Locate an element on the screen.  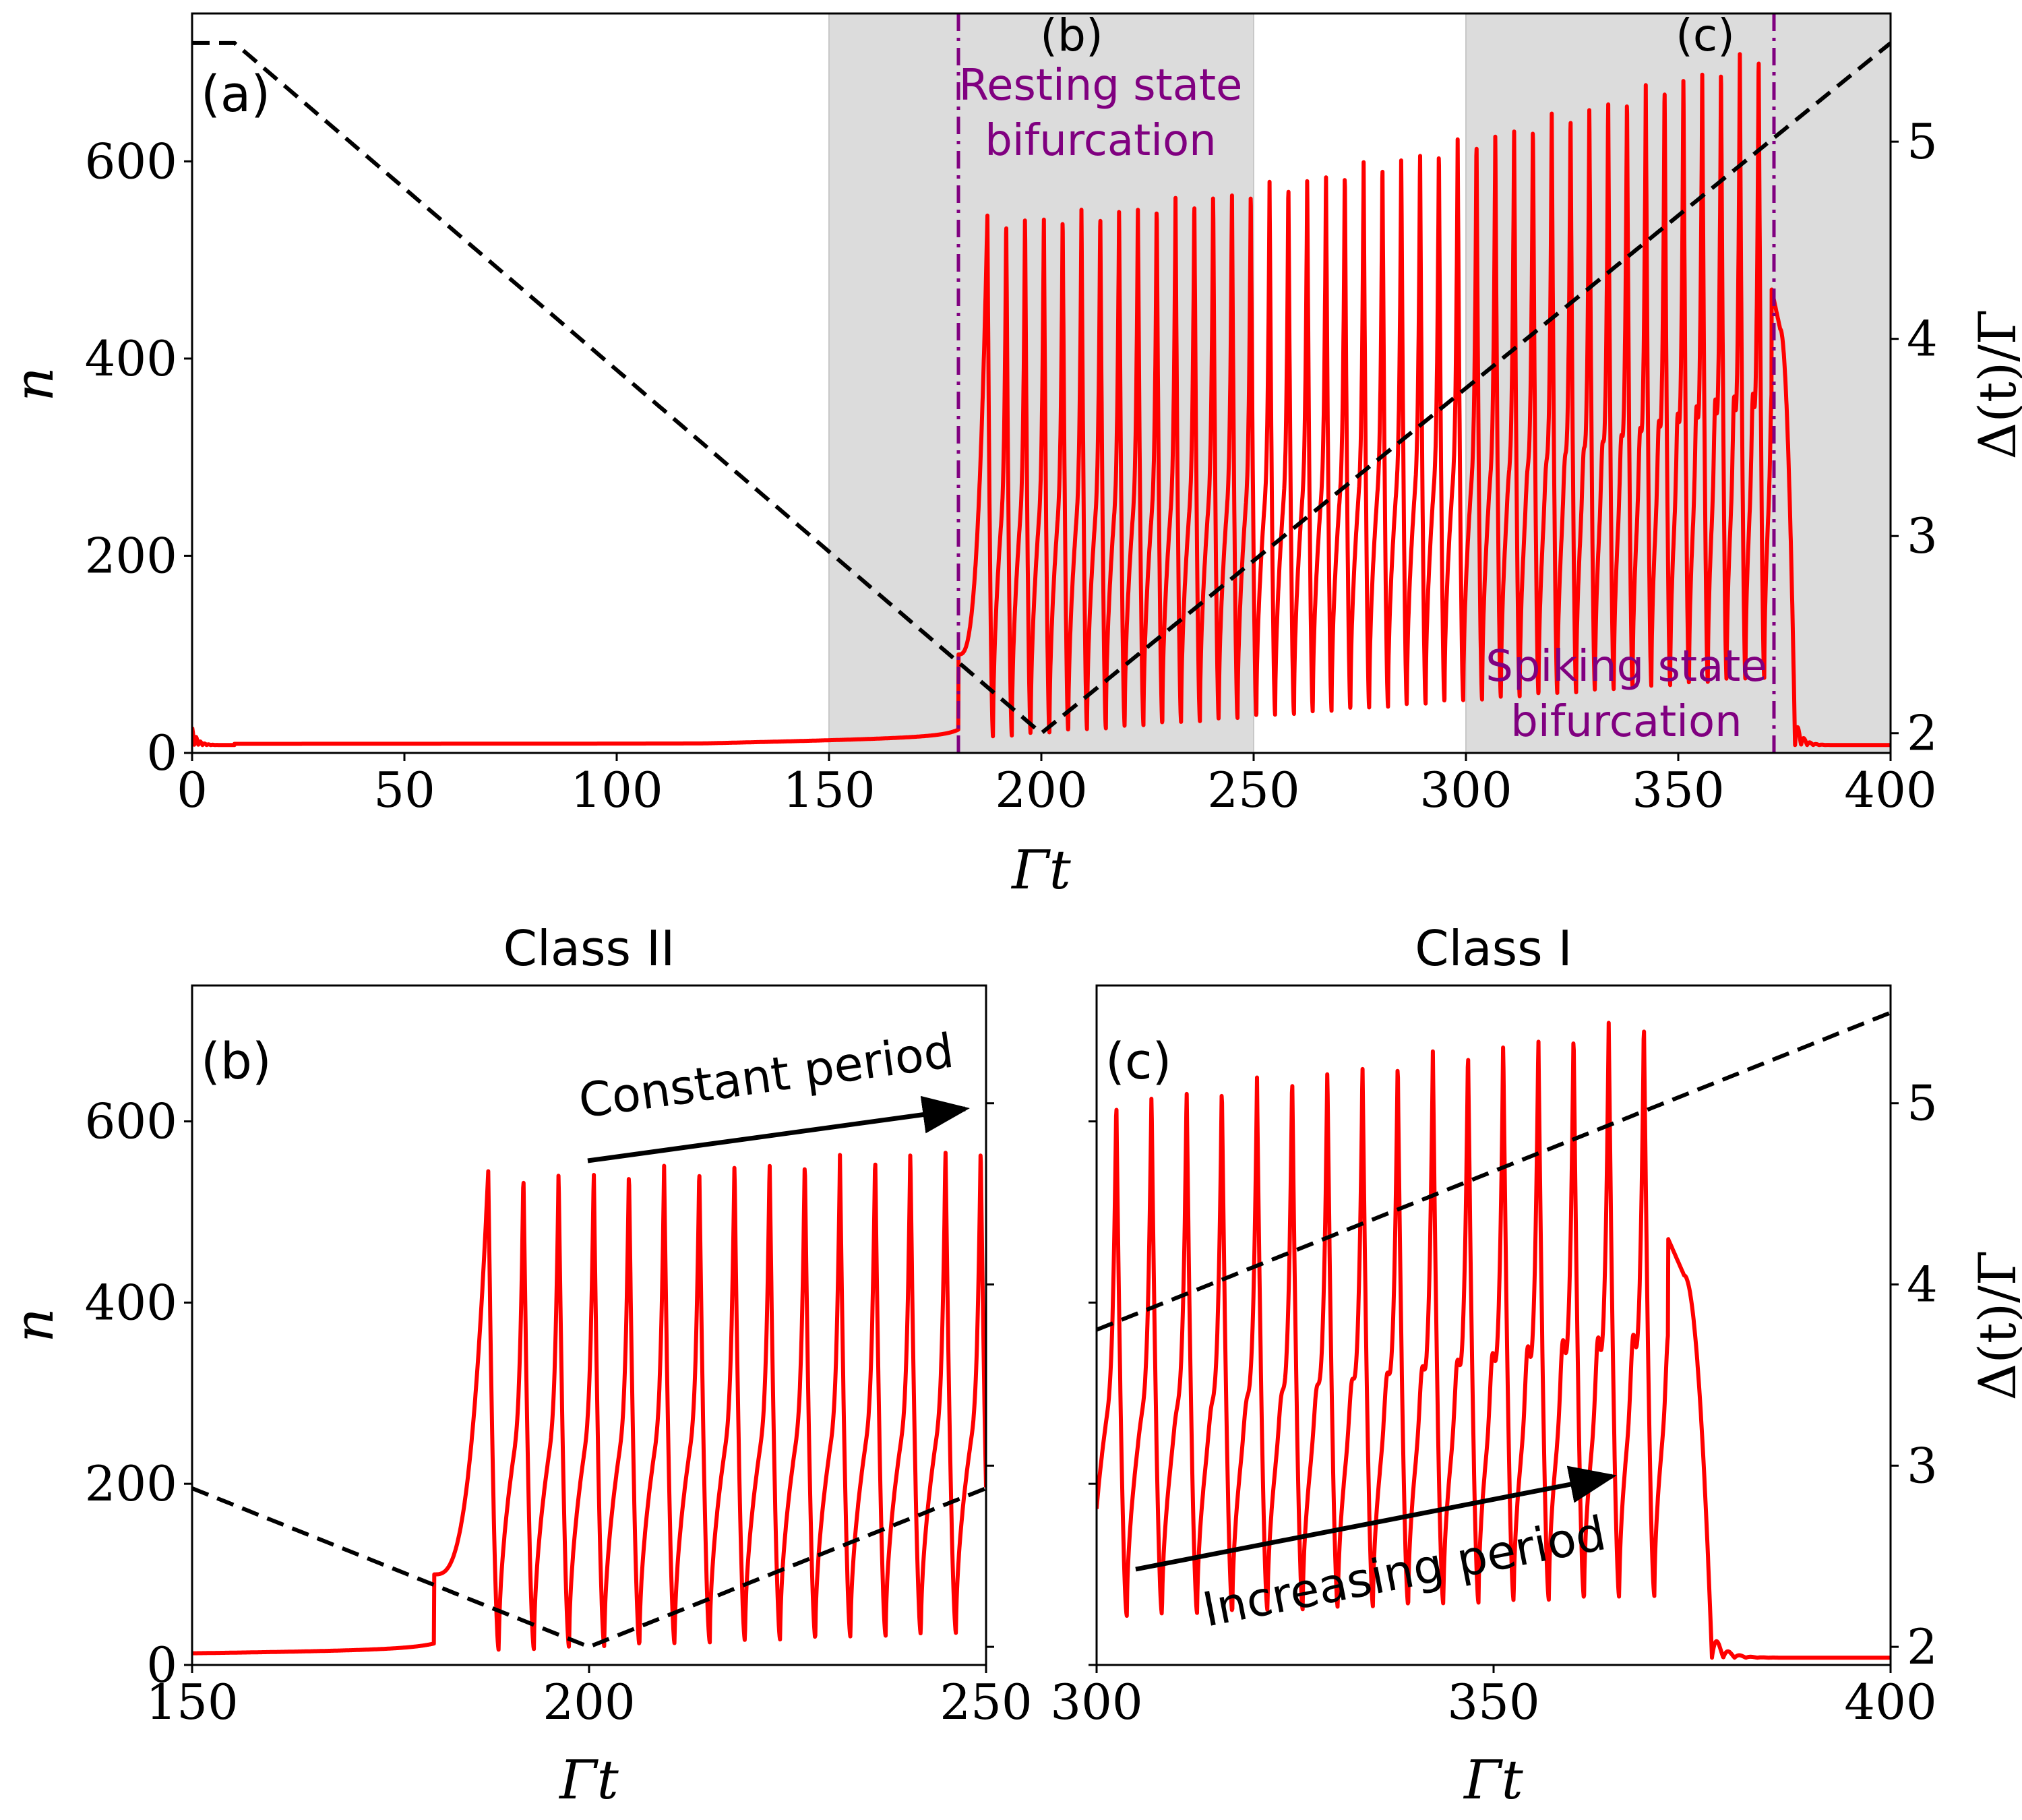
bifurcation-label-spiking-line1: Spiking state is located at coordinates (1626, 667).